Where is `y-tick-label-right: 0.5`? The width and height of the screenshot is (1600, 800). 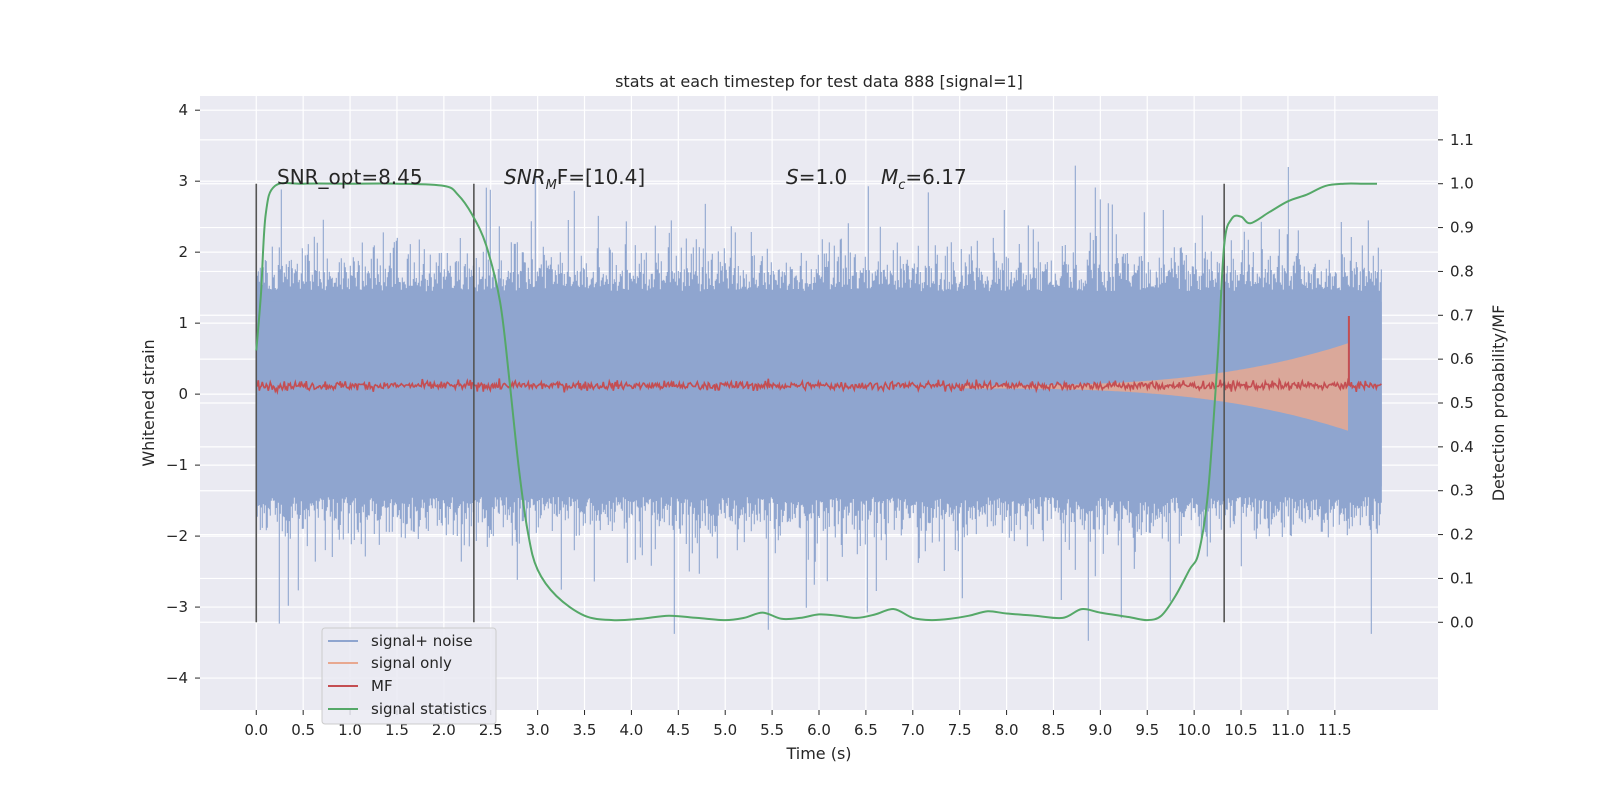 y-tick-label-right: 0.5 is located at coordinates (1462, 403).